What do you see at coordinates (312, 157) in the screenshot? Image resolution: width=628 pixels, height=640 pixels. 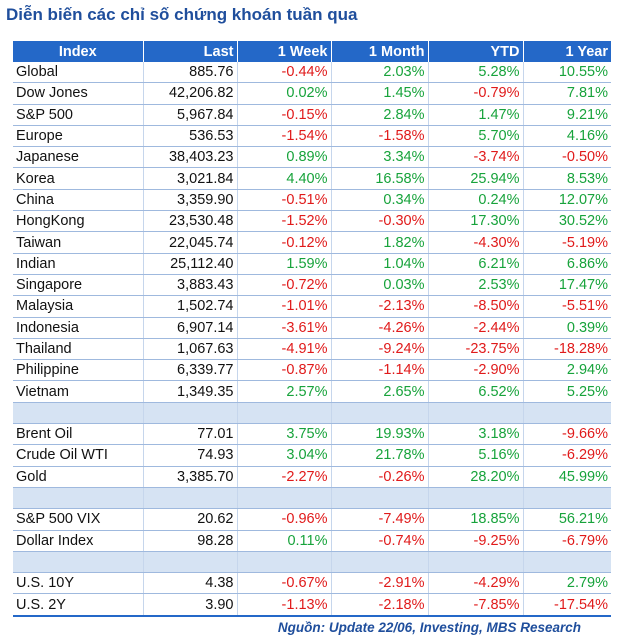 I see `table-row: Japanese 38,403.23 0.89% 3.34% -3.74% -0.50%` at bounding box center [312, 157].